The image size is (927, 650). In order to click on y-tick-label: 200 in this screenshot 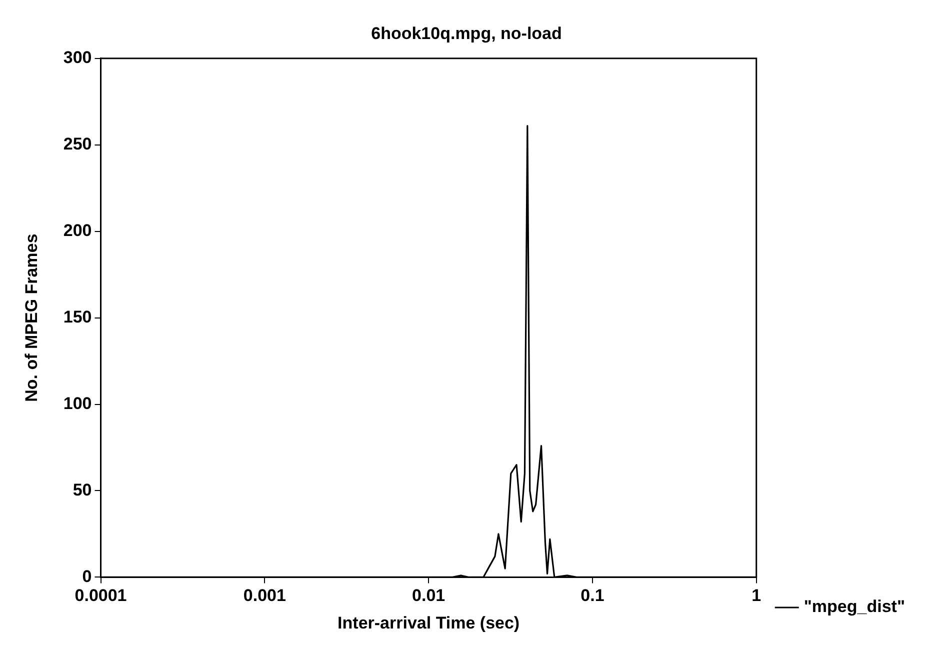, I will do `click(77, 230)`.